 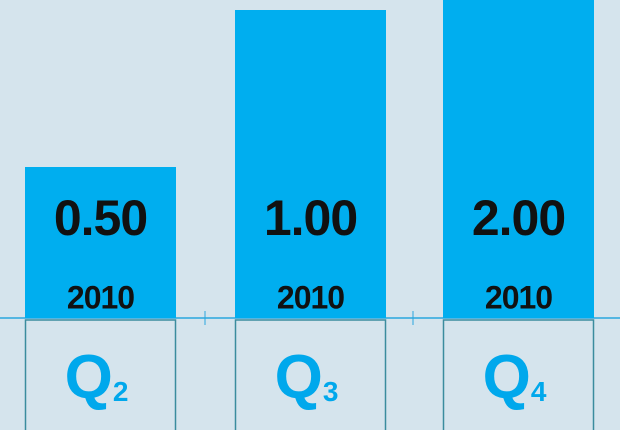 I want to click on bar, so click(x=100, y=242).